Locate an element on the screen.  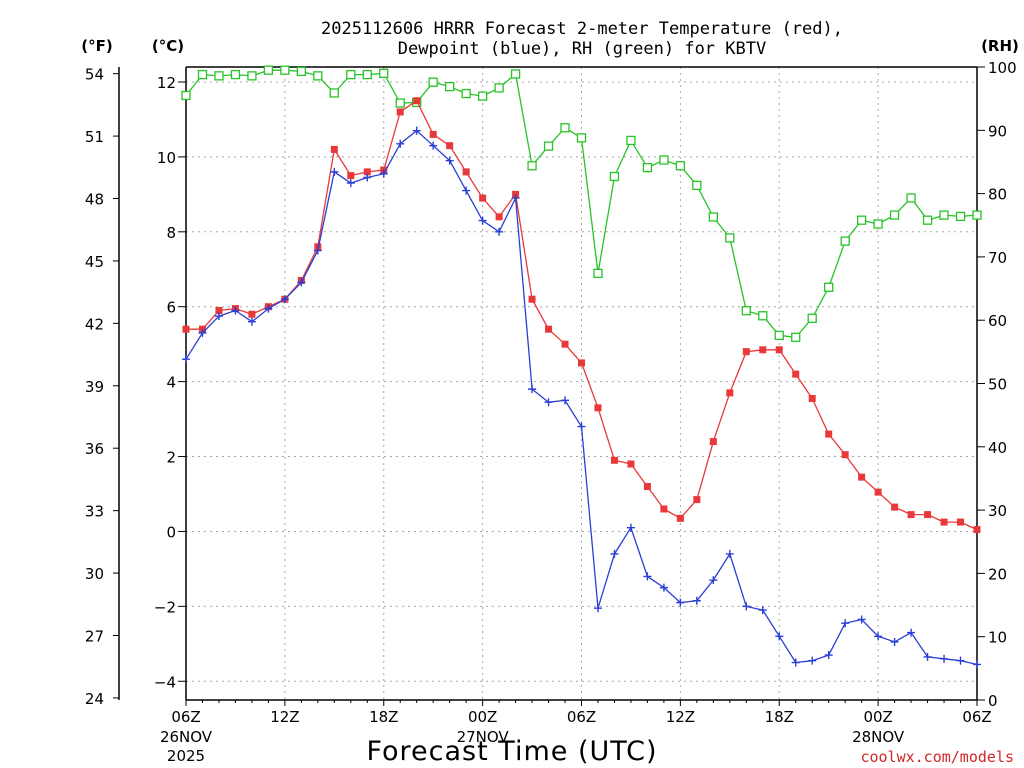
x-tick-year: 2025 is located at coordinates (186, 756).